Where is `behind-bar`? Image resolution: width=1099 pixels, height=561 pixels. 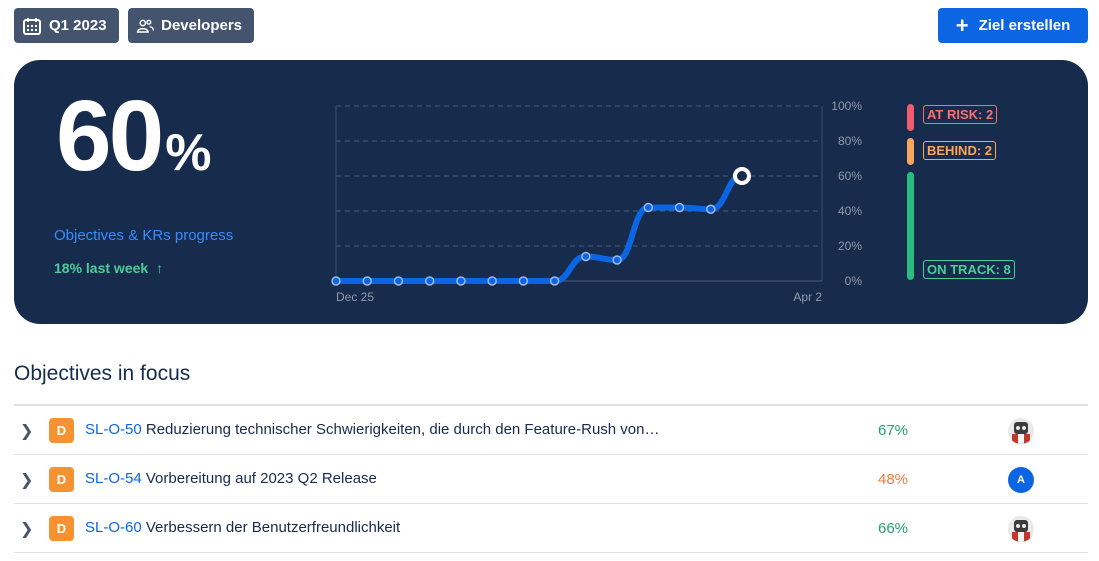 behind-bar is located at coordinates (910, 151).